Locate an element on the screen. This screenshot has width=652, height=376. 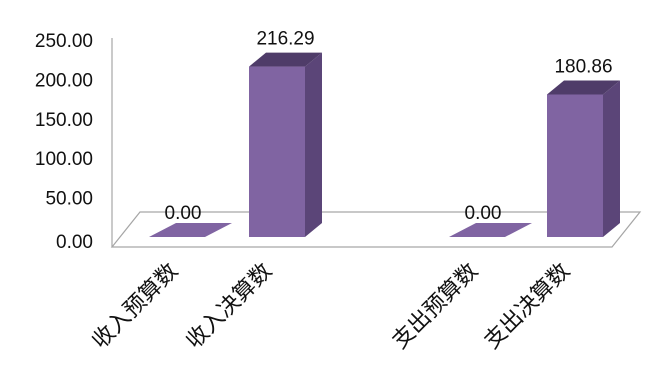
data-label: 216.29 is located at coordinates (285, 39).